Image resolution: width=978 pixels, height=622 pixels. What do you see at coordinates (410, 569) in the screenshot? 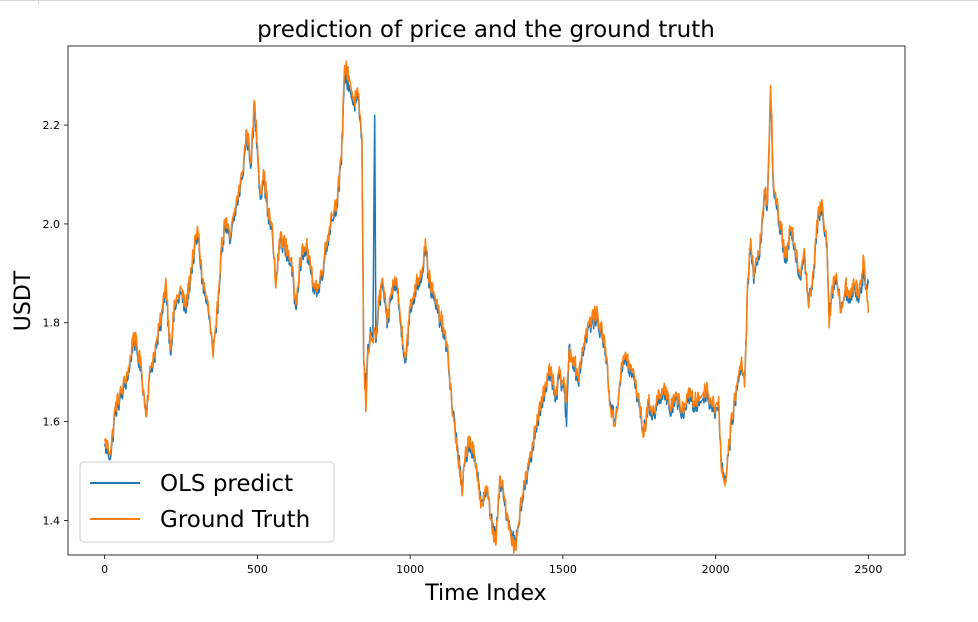
I see `x-tick-label: 1000` at bounding box center [410, 569].